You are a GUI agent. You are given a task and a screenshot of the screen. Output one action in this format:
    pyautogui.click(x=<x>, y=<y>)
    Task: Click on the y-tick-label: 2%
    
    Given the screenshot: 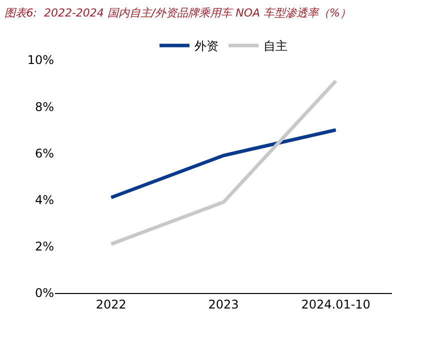 What is the action you would take?
    pyautogui.click(x=44, y=247)
    